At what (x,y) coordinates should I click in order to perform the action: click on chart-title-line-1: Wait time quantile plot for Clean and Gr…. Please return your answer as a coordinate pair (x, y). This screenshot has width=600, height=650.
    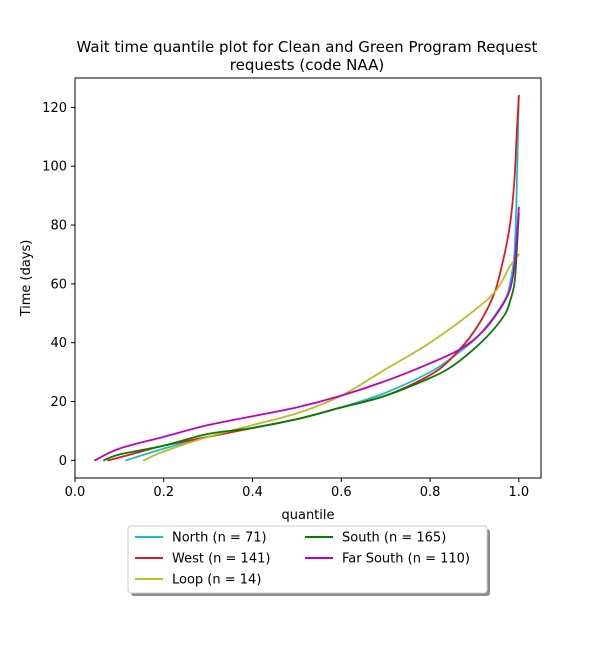
    Looking at the image, I should click on (307, 47).